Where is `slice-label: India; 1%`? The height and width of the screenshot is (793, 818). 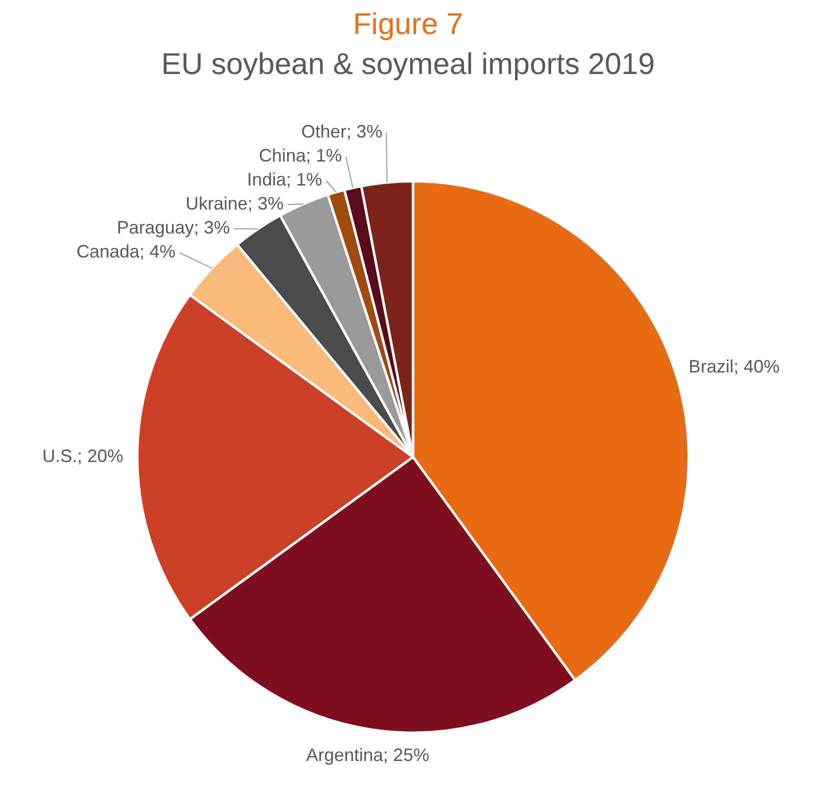
slice-label: India; 1% is located at coordinates (284, 180).